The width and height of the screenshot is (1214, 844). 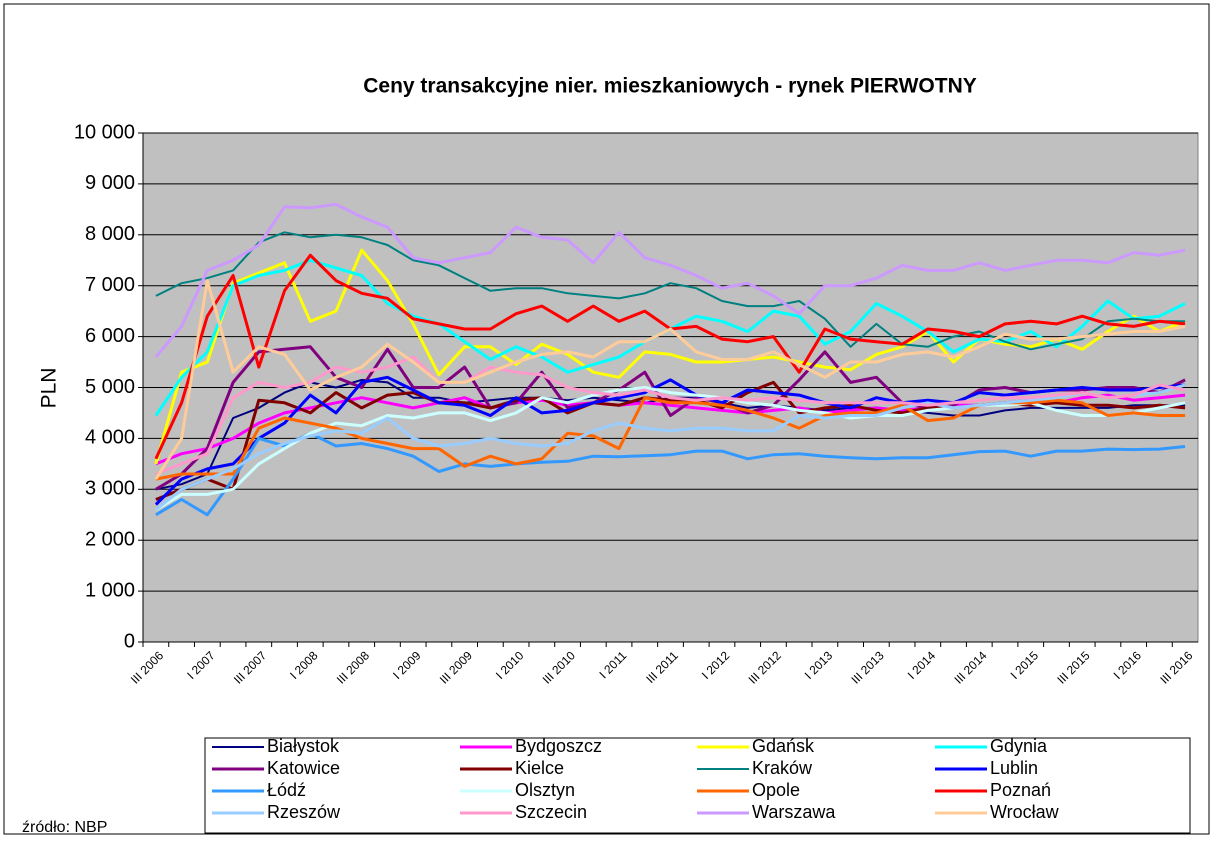 I want to click on y-tick-label: 6 000, so click(x=110, y=336).